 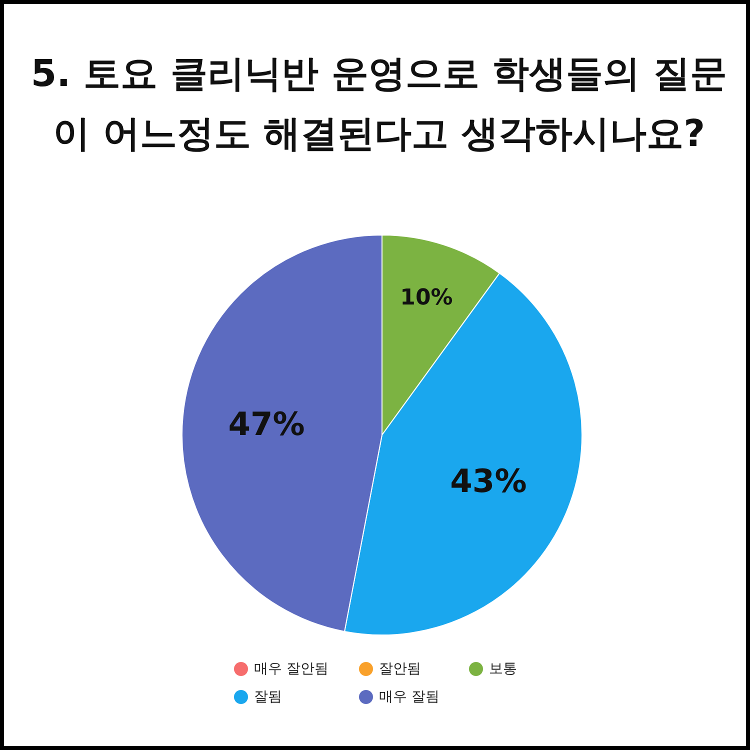 What do you see at coordinates (291, 669) in the screenshot?
I see `legend-label: 매우 잘안됨` at bounding box center [291, 669].